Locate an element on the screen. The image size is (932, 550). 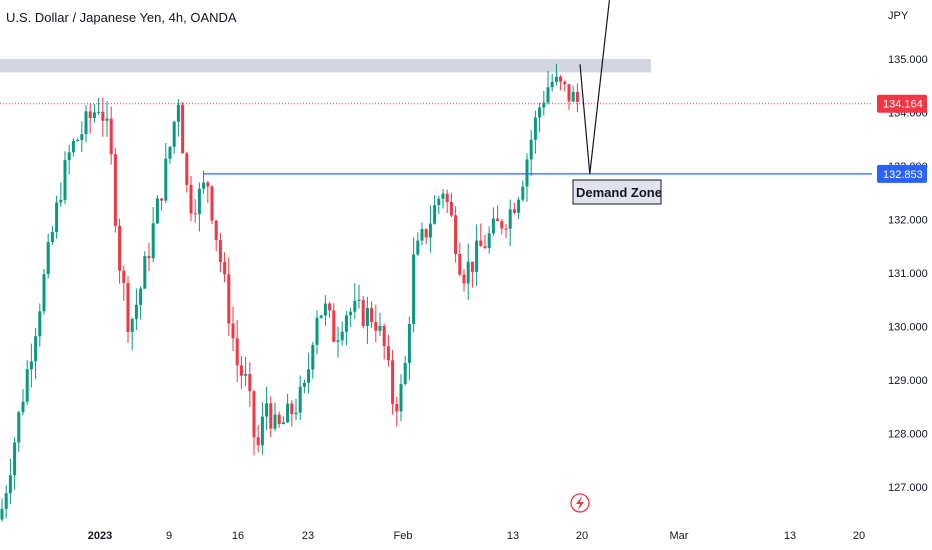
svg-text: 134.164 is located at coordinates (903, 105).